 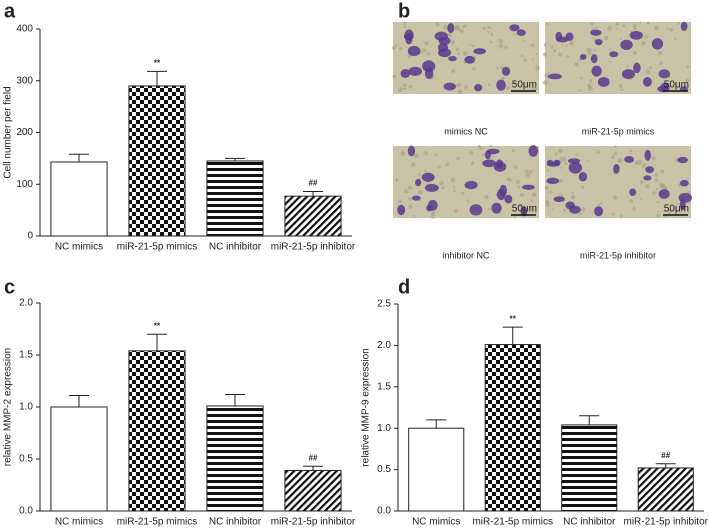 I want to click on y-tick-label: 2.0, so click(x=384, y=345).